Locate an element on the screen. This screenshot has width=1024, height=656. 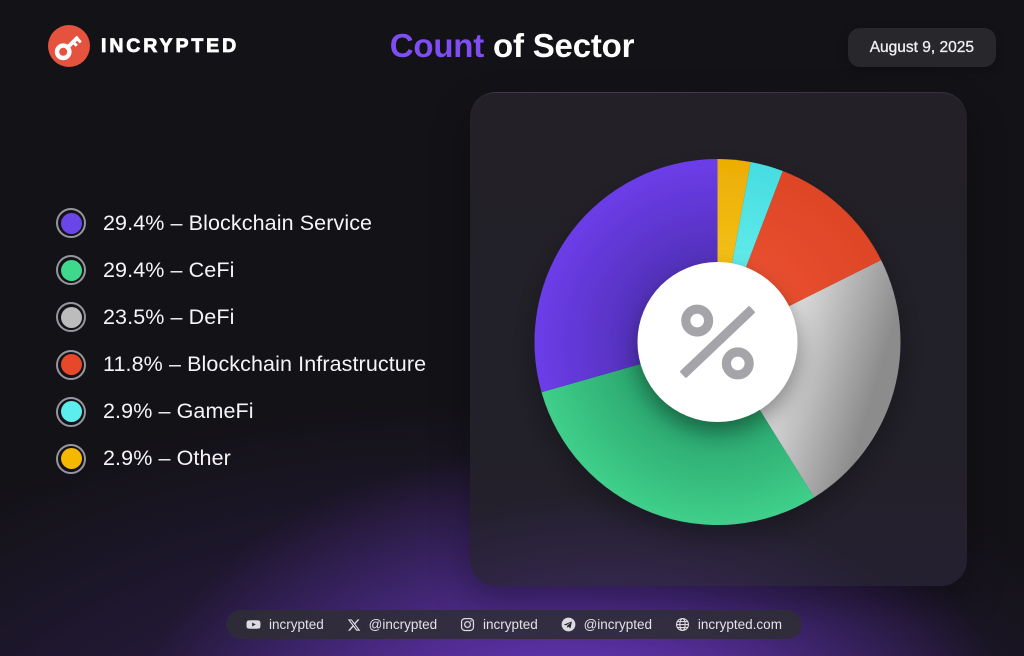
legend-item-blockchain-service: 29.4% – Blockchain Service is located at coordinates (241, 223).